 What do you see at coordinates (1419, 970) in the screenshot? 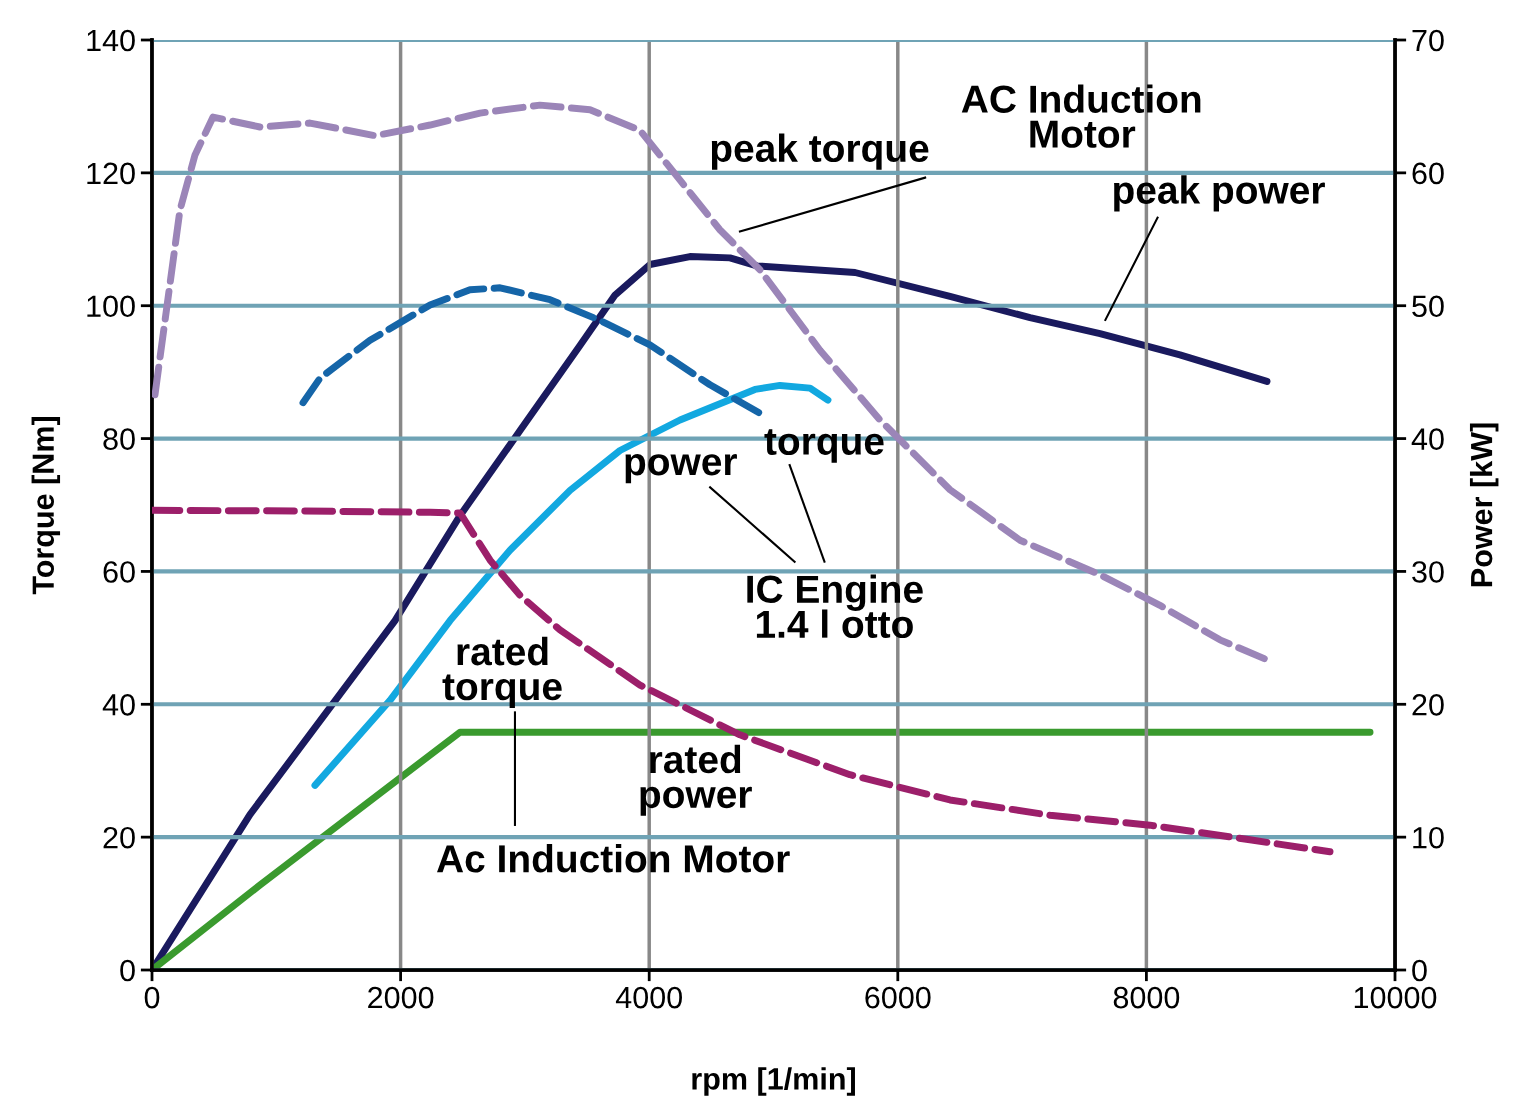
I see `y2-tick-label: 0` at bounding box center [1419, 970].